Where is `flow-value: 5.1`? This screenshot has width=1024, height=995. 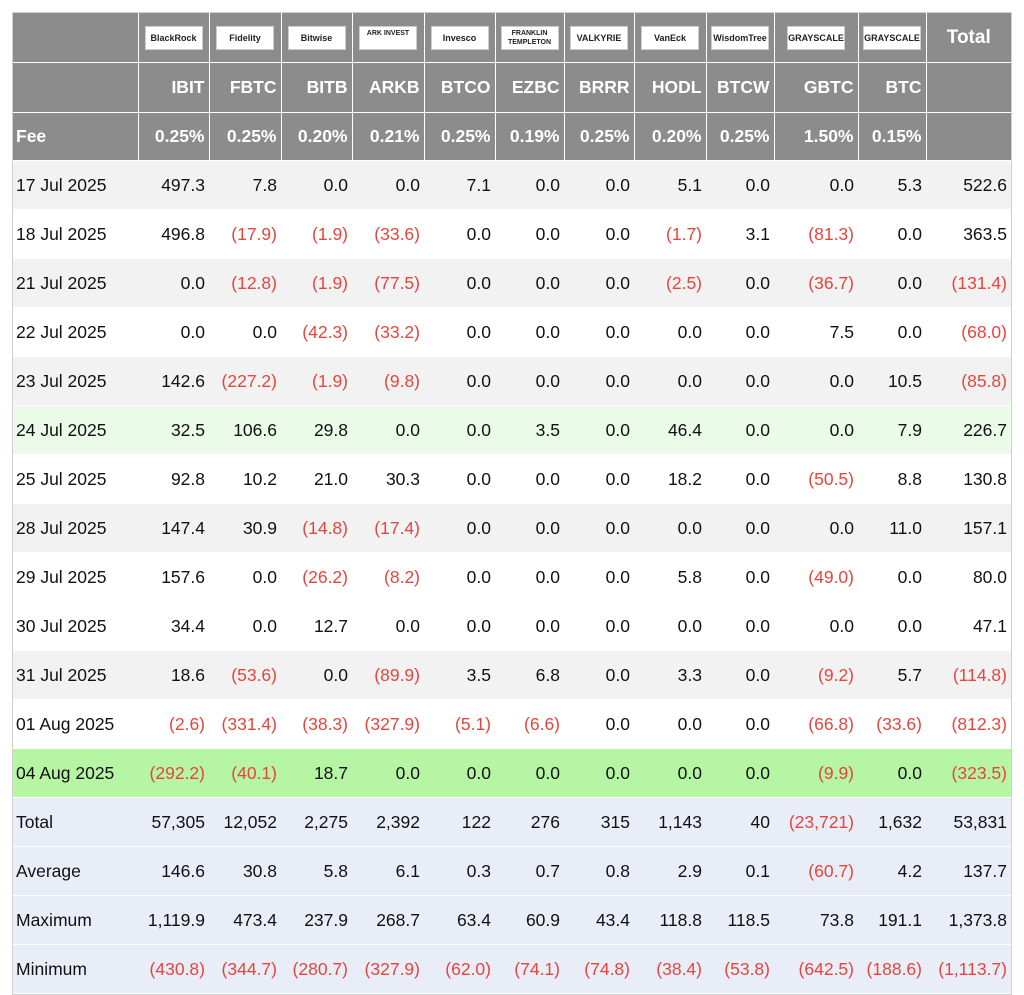 flow-value: 5.1 is located at coordinates (670, 185).